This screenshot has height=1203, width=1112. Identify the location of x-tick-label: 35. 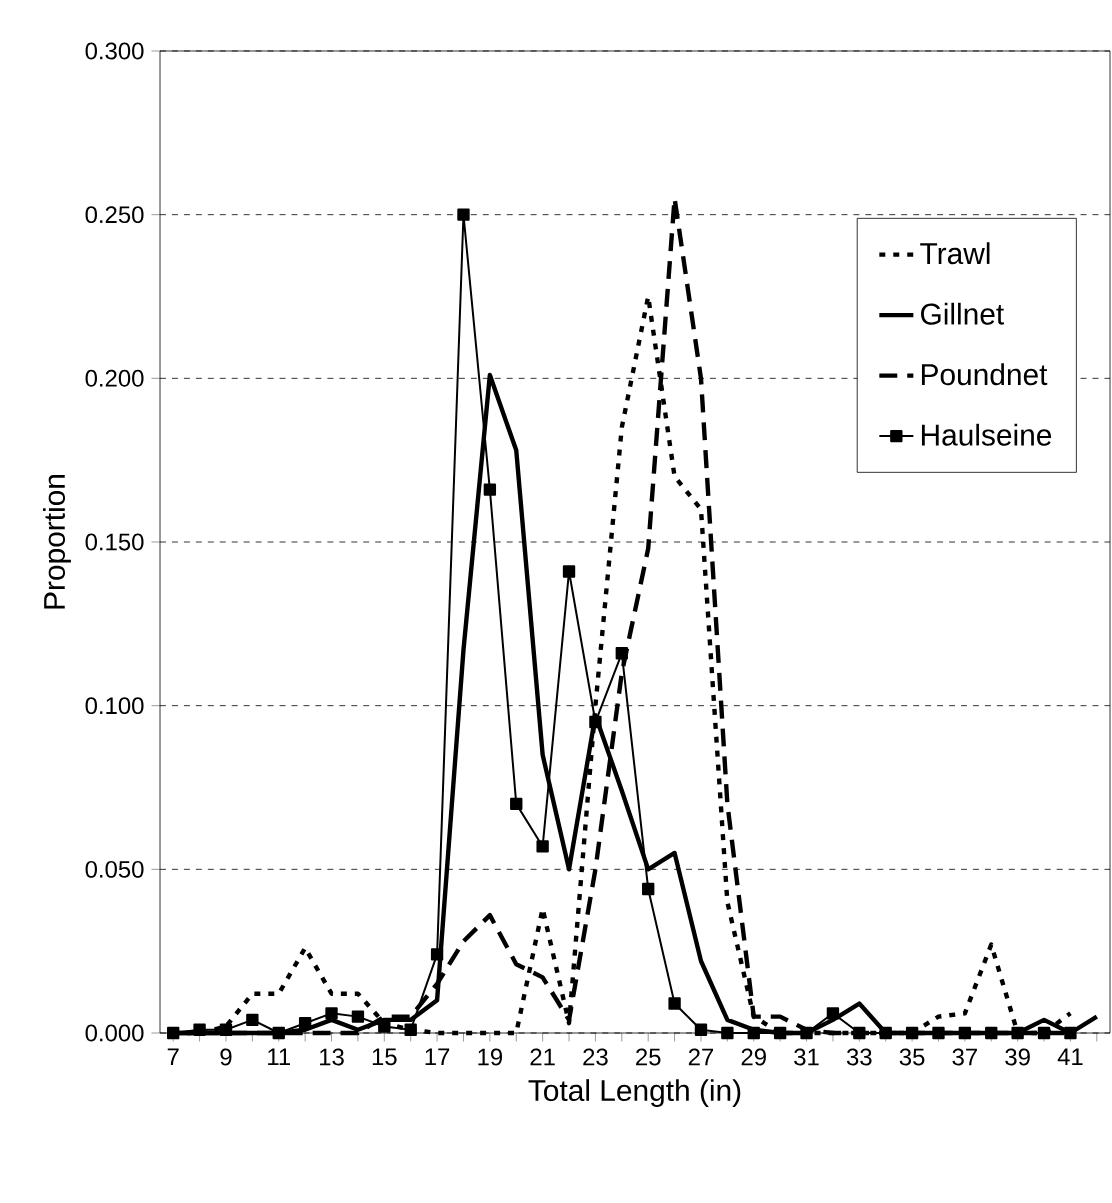
(912, 1057).